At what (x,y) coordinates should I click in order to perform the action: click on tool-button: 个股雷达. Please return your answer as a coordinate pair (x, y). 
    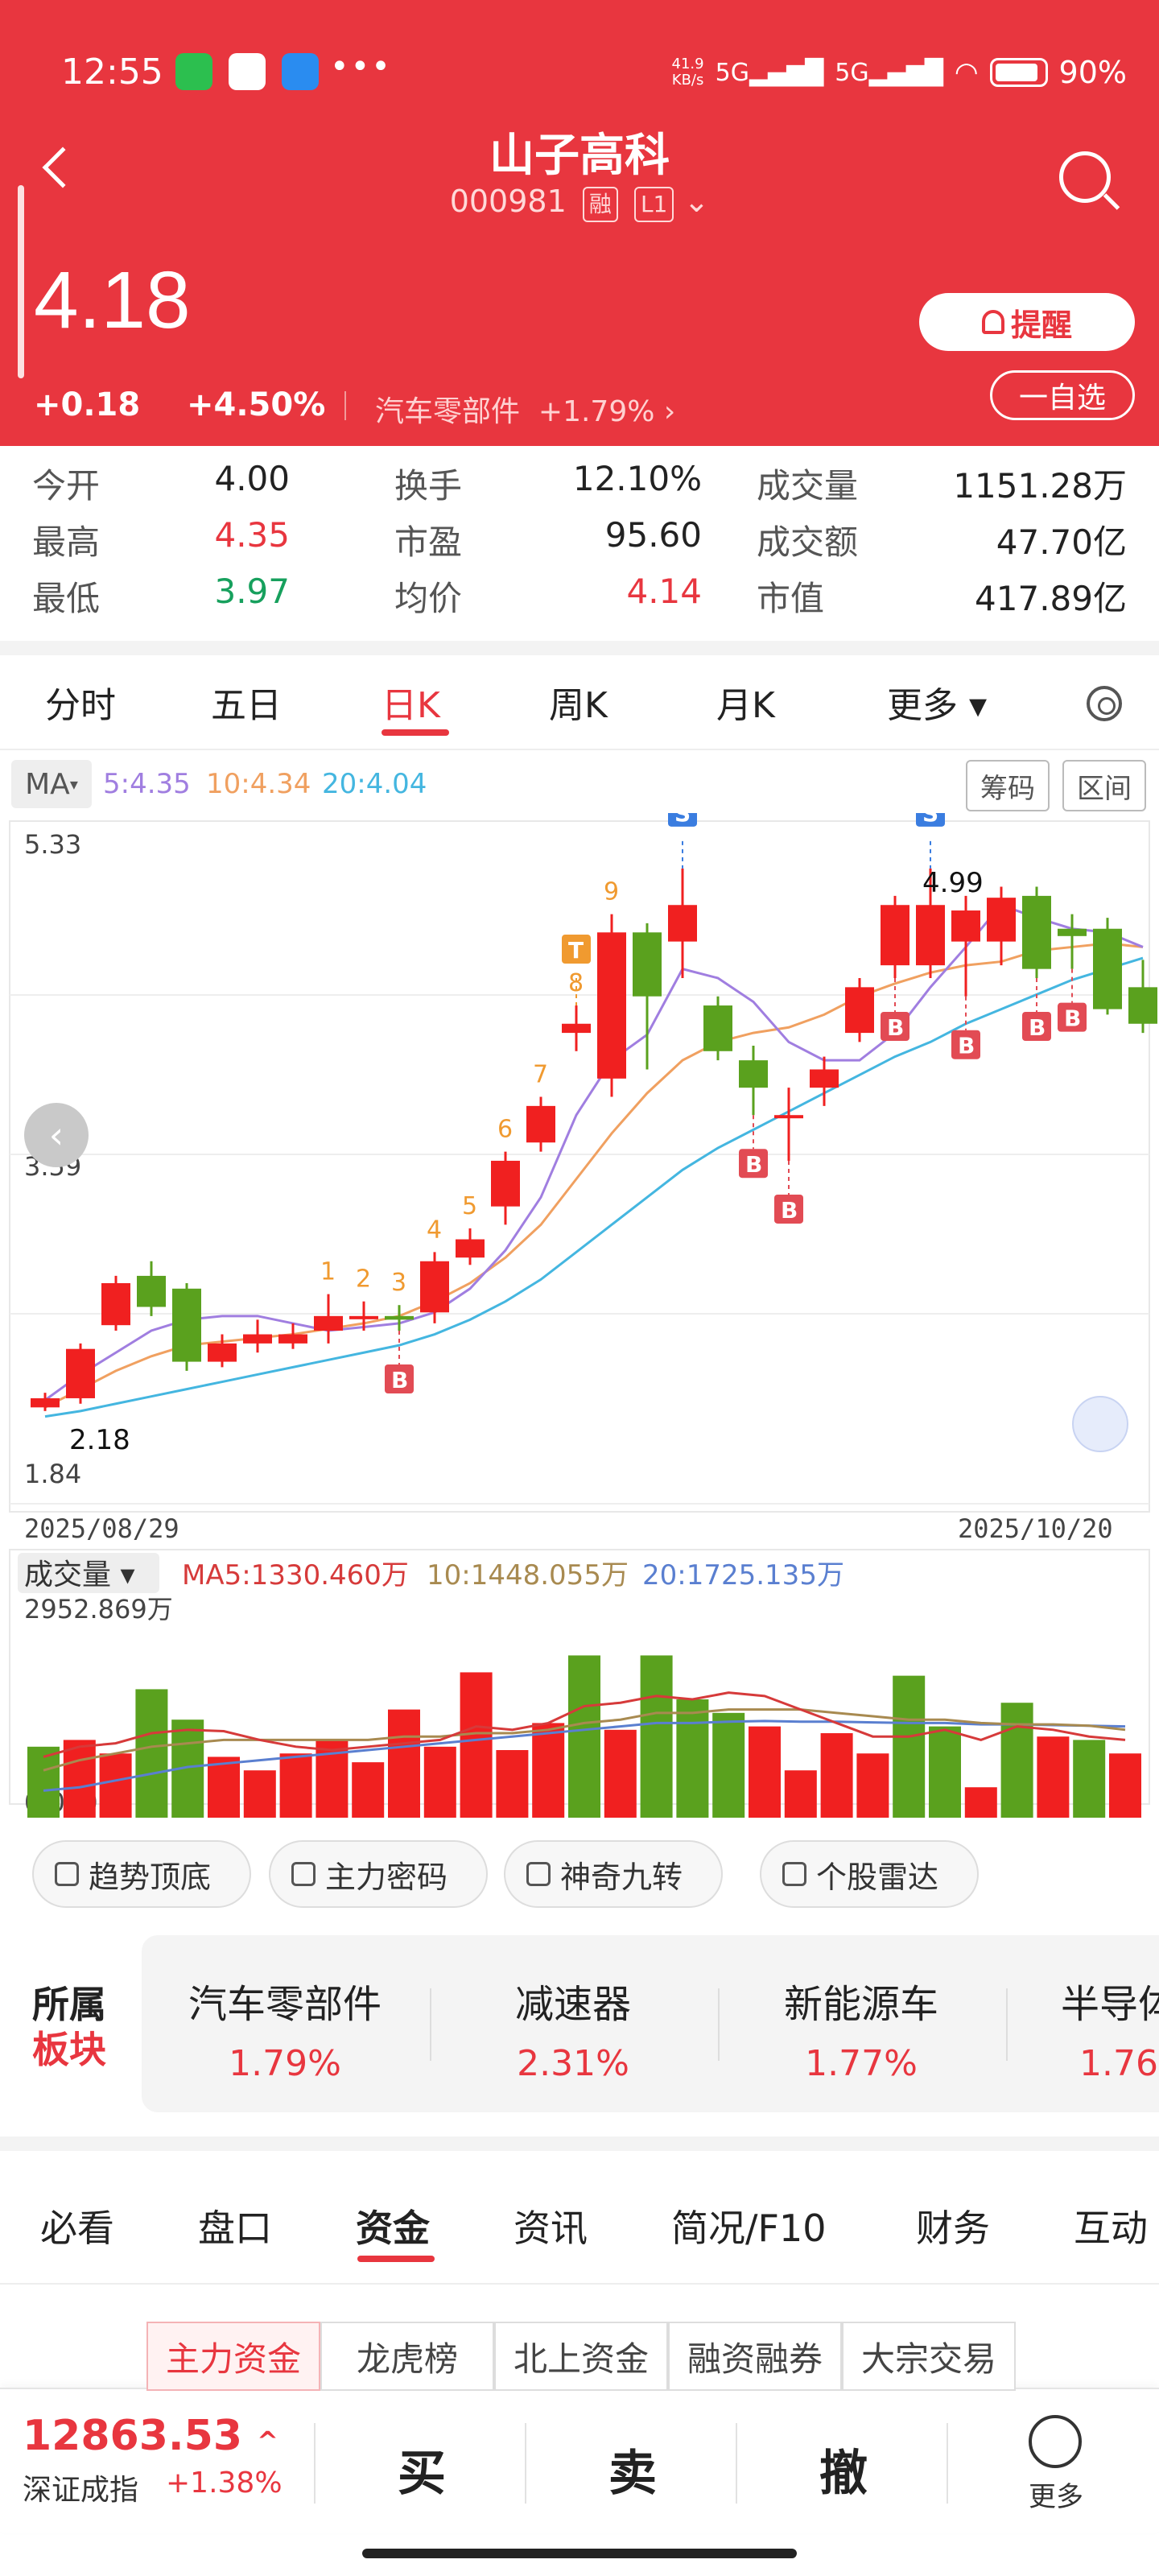
    Looking at the image, I should click on (869, 1874).